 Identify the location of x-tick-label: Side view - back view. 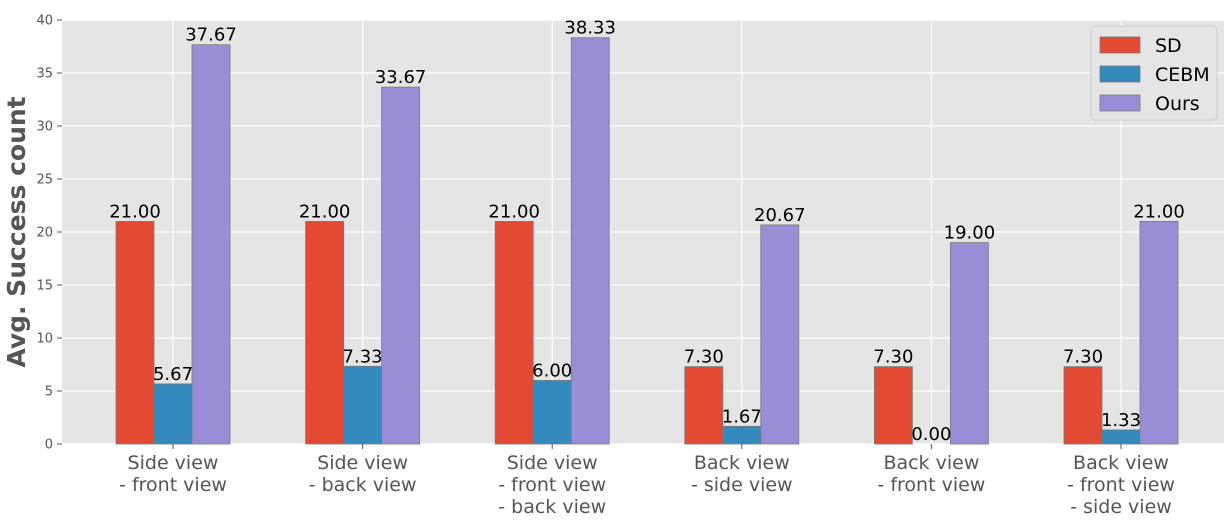
(363, 474).